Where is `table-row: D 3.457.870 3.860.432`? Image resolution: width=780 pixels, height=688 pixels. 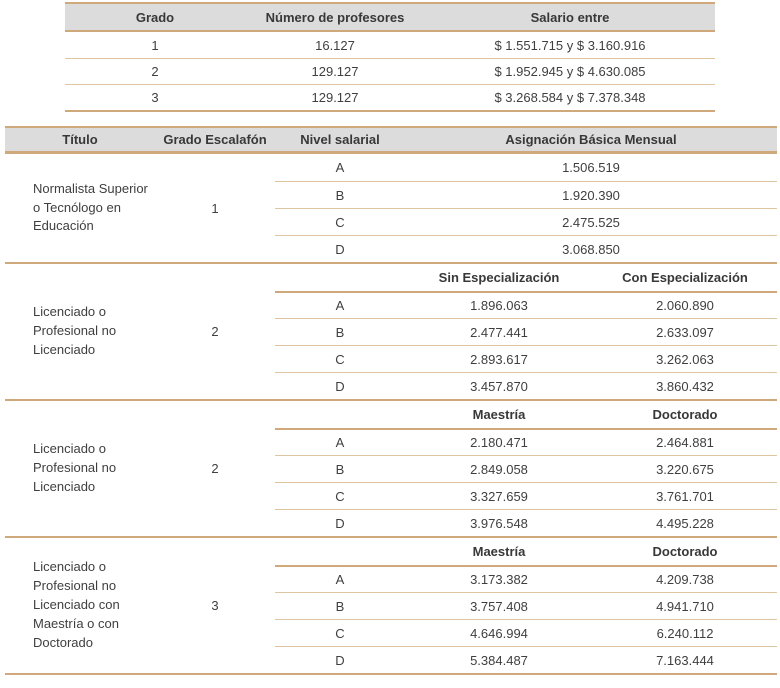 table-row: D 3.457.870 3.860.432 is located at coordinates (526, 385).